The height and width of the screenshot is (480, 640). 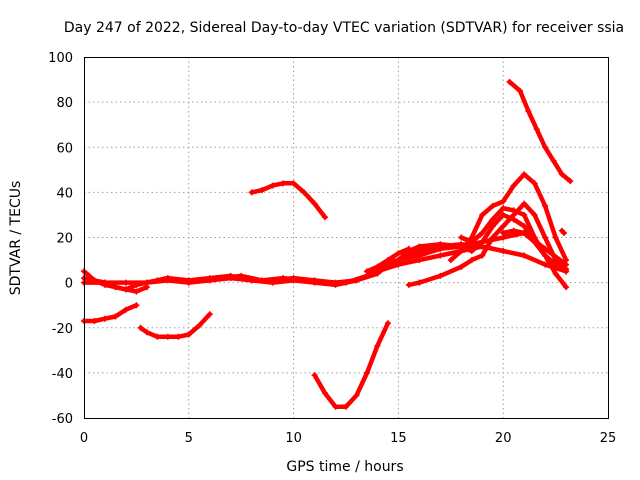 I want to click on y-tick-label: 80, so click(x=64, y=103).